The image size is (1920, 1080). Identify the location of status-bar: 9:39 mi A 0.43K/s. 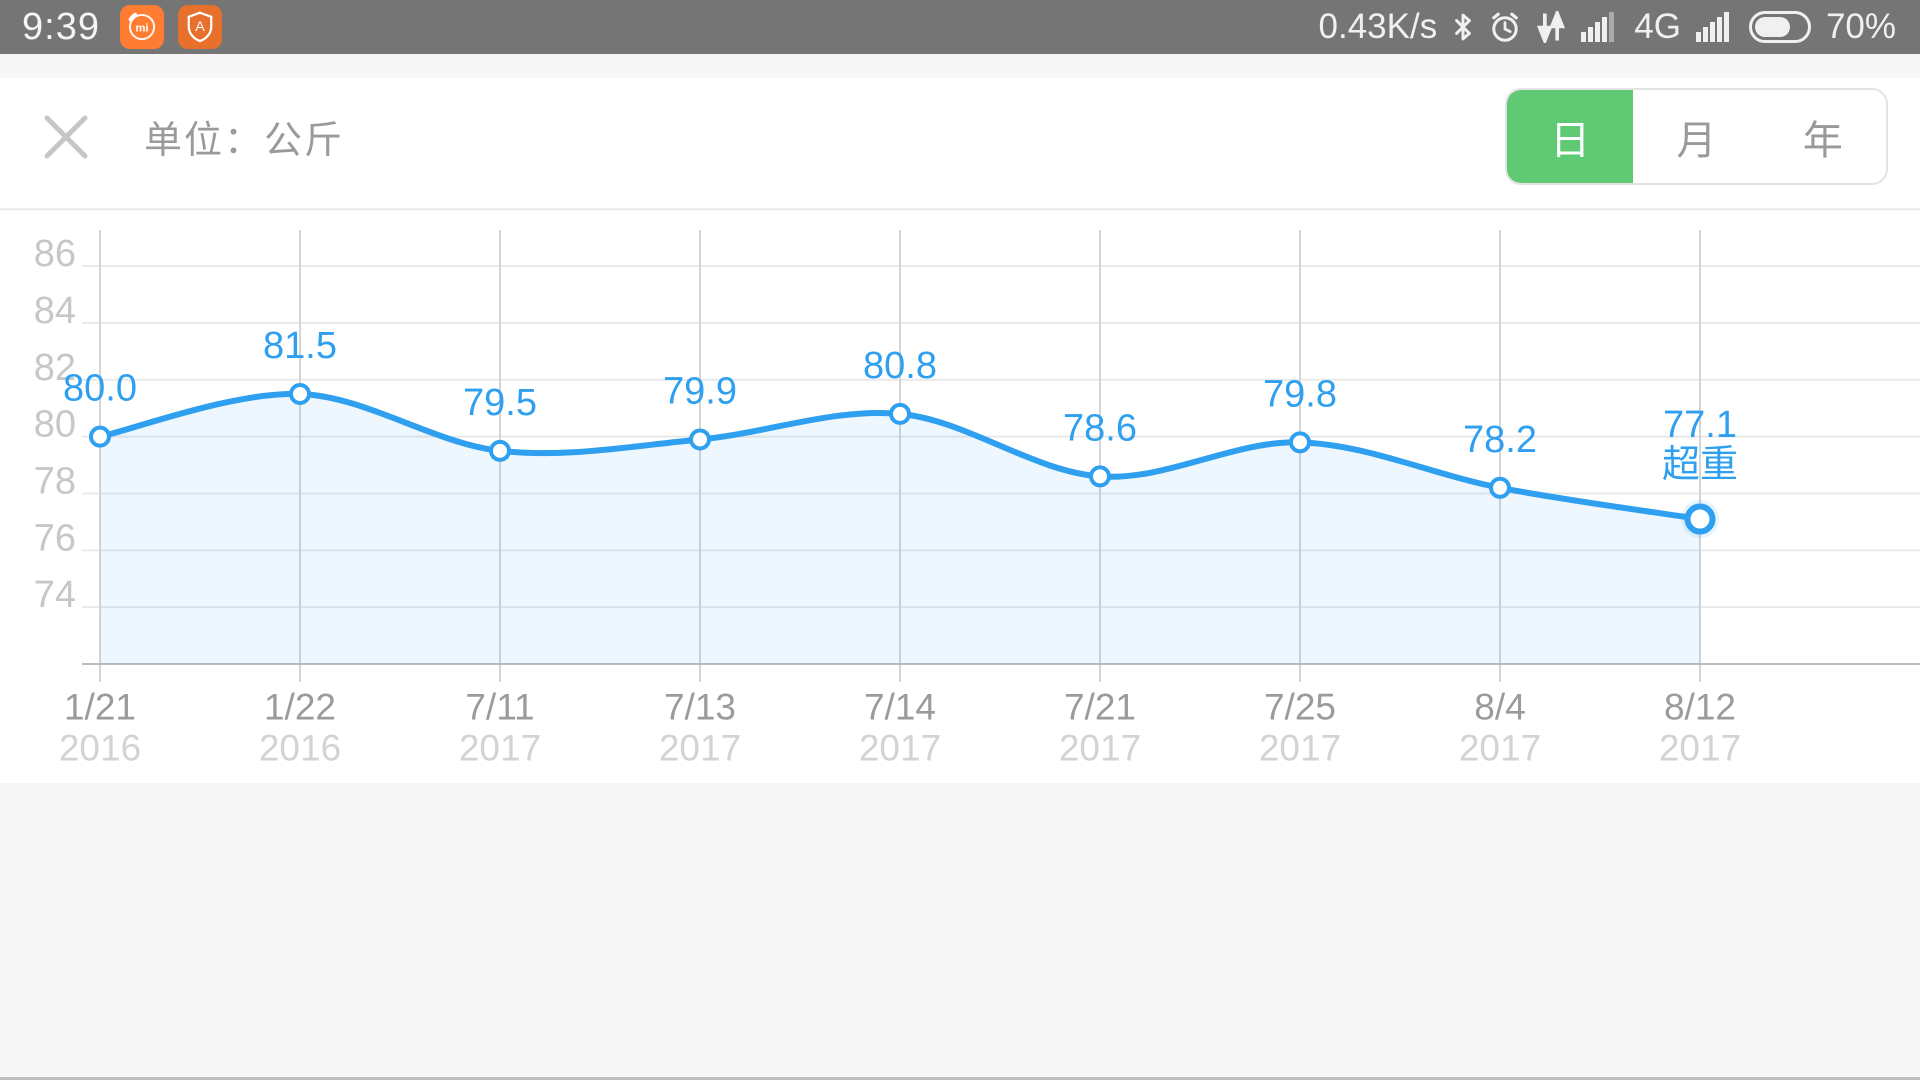
(960, 27).